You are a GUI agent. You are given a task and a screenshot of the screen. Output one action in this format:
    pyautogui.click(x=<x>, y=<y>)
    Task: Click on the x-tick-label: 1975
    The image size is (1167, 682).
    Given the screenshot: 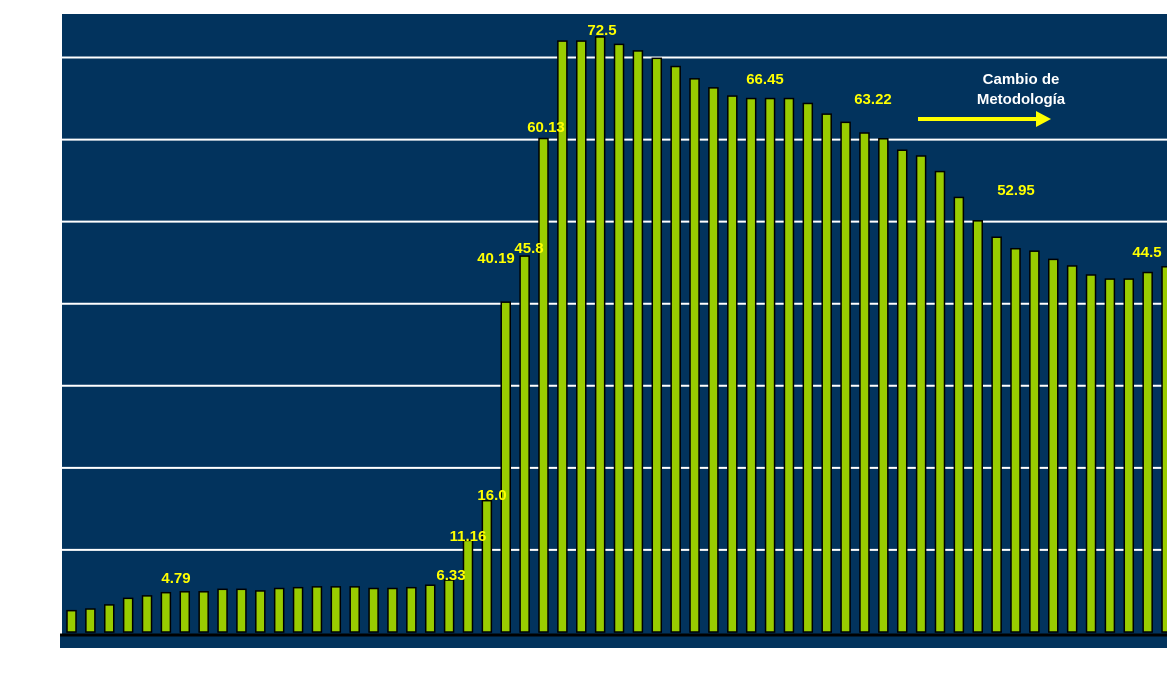 What is the action you would take?
    pyautogui.click(x=448, y=663)
    